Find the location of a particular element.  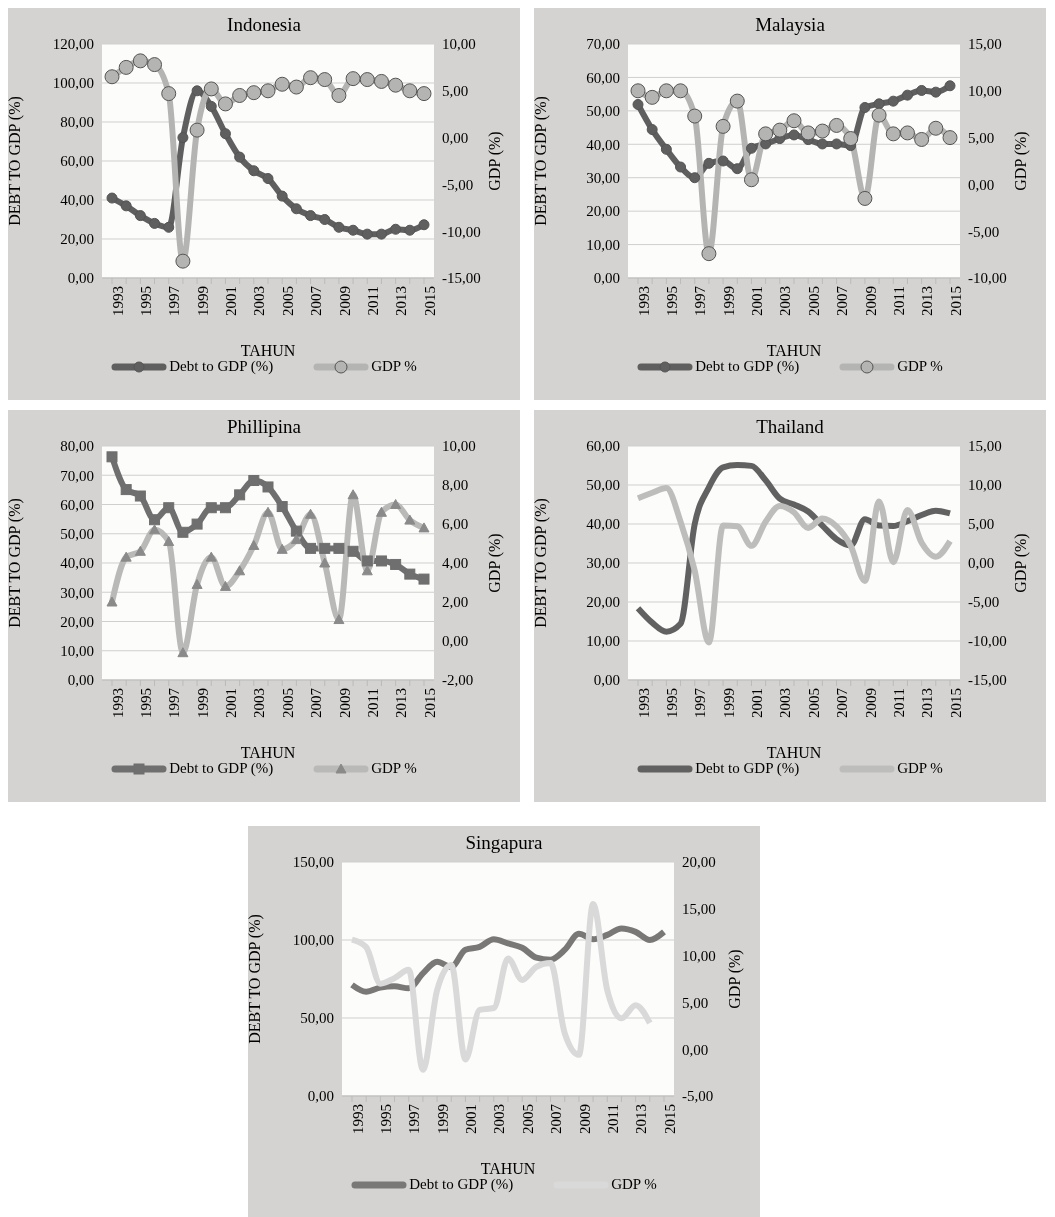

chart-title: Malaysia is located at coordinates (790, 25).